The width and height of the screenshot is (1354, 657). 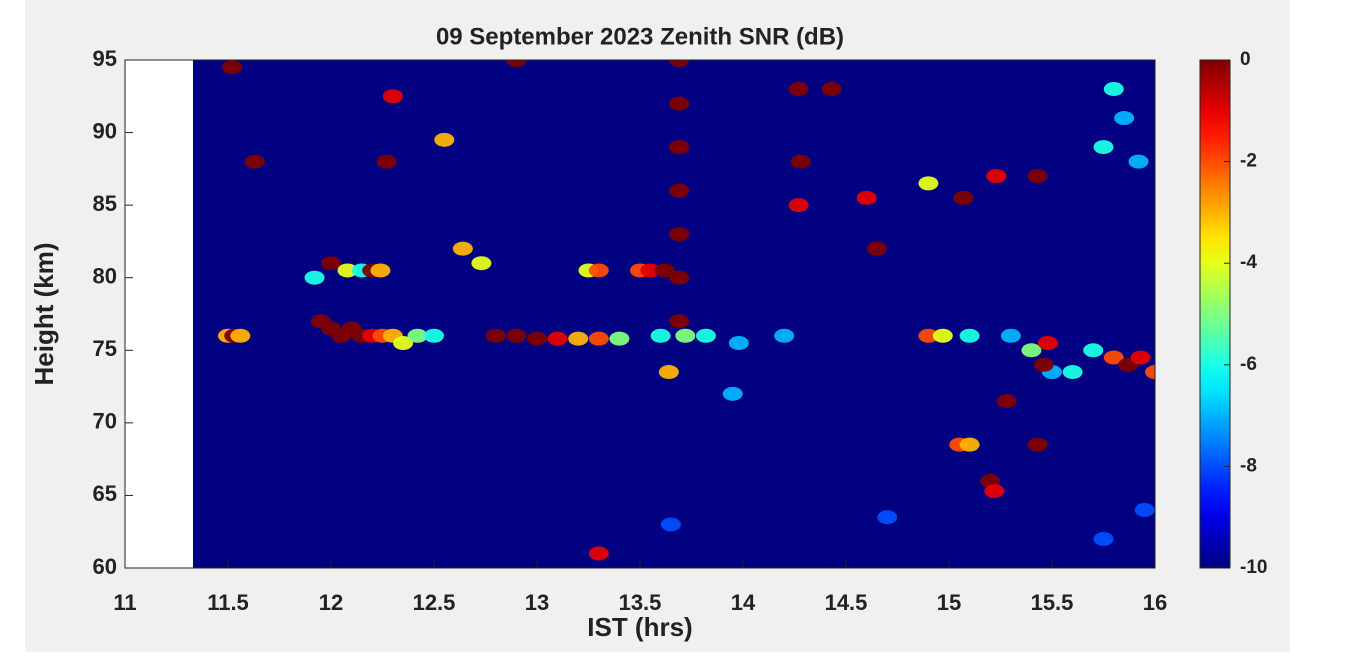 I want to click on x-tick-label: 12, so click(x=331, y=602).